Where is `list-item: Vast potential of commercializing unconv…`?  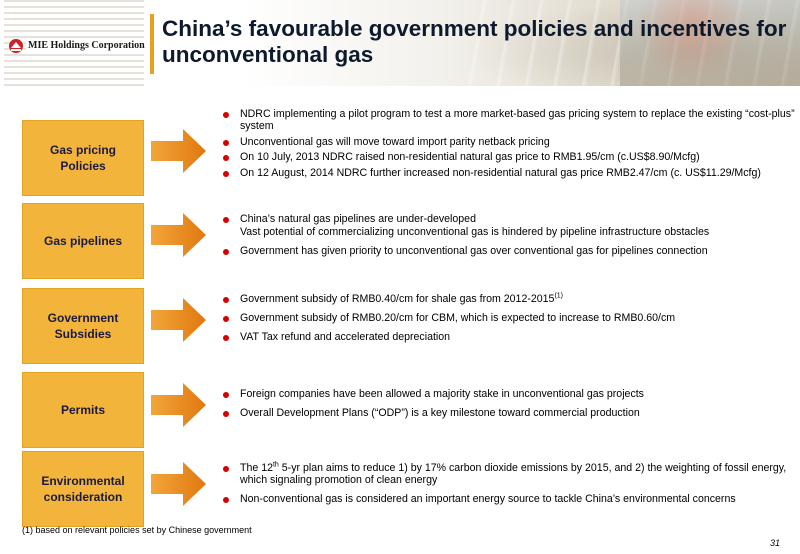
list-item: Vast potential of commercializing unconv… is located at coordinates (509, 232).